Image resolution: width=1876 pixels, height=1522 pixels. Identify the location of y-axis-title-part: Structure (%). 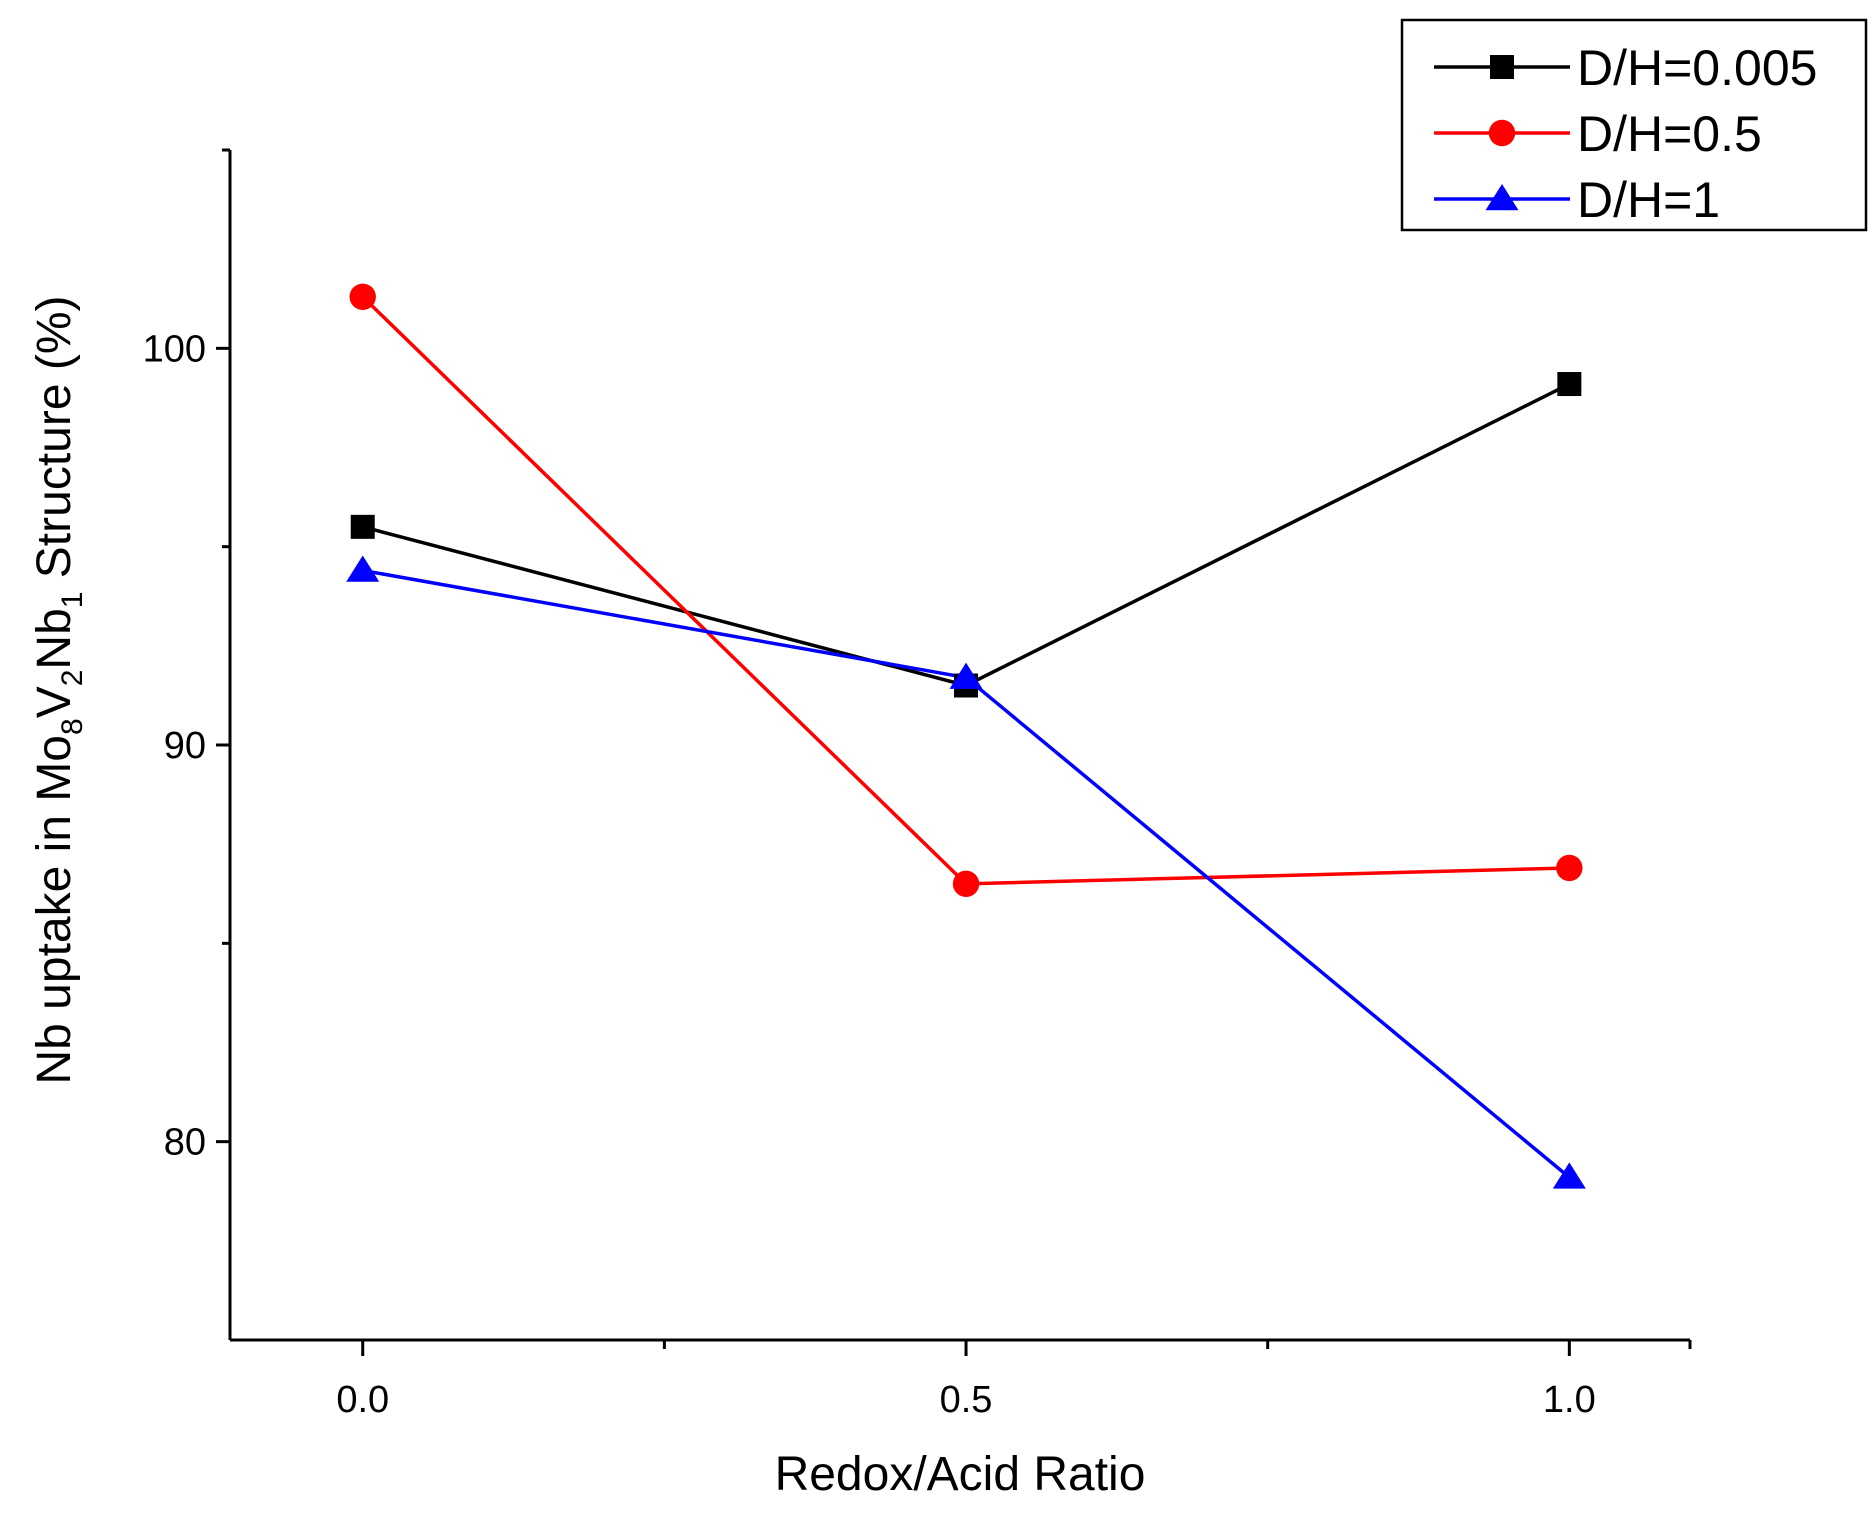
(54, 443).